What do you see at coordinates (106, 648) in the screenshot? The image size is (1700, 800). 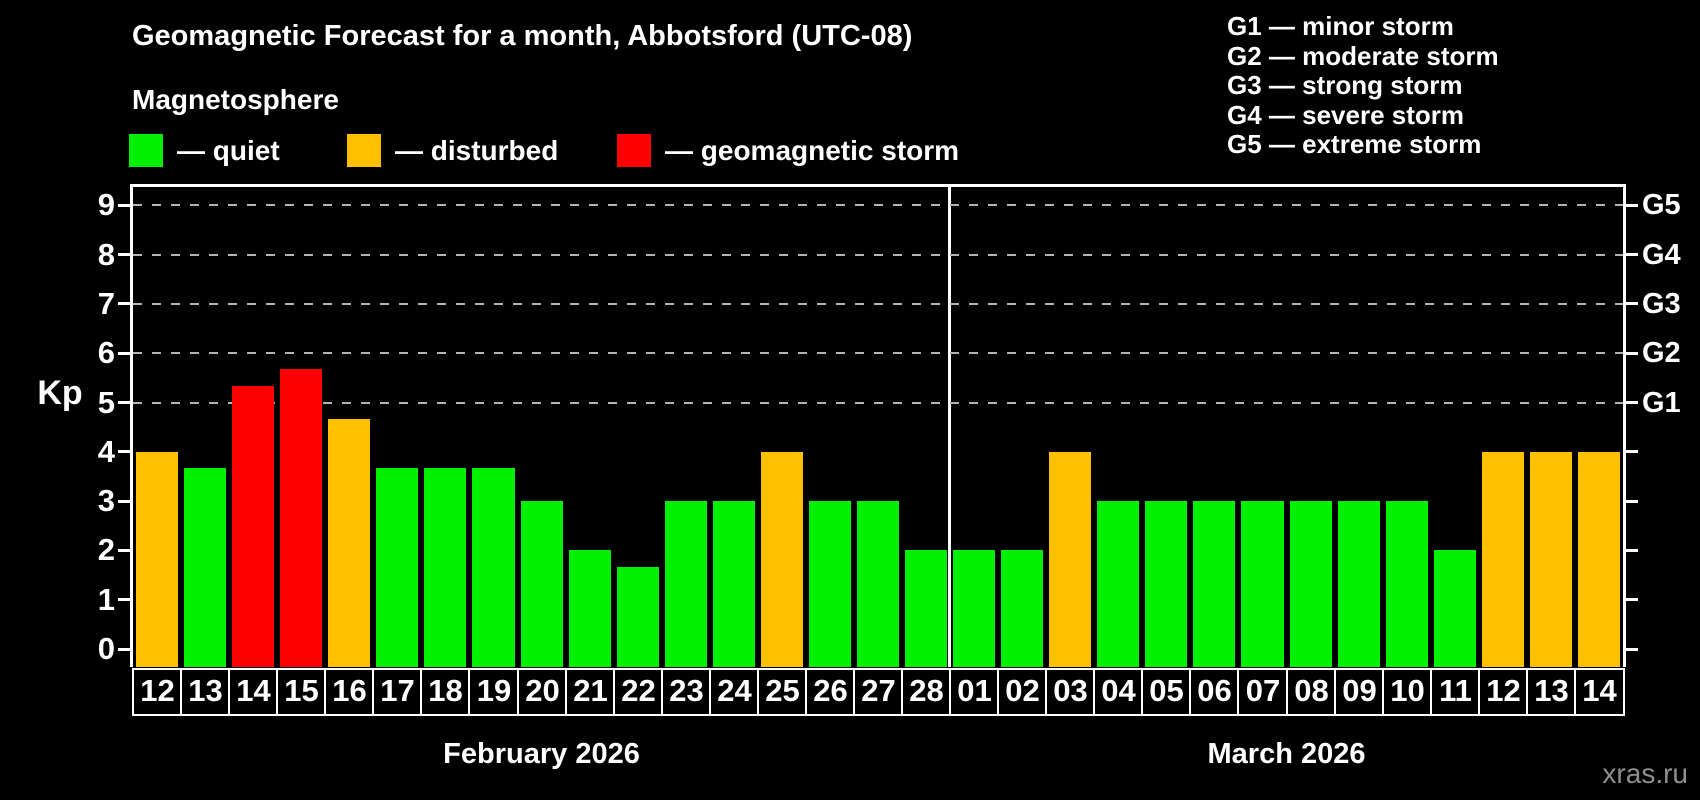 I see `y-tick-label: 0` at bounding box center [106, 648].